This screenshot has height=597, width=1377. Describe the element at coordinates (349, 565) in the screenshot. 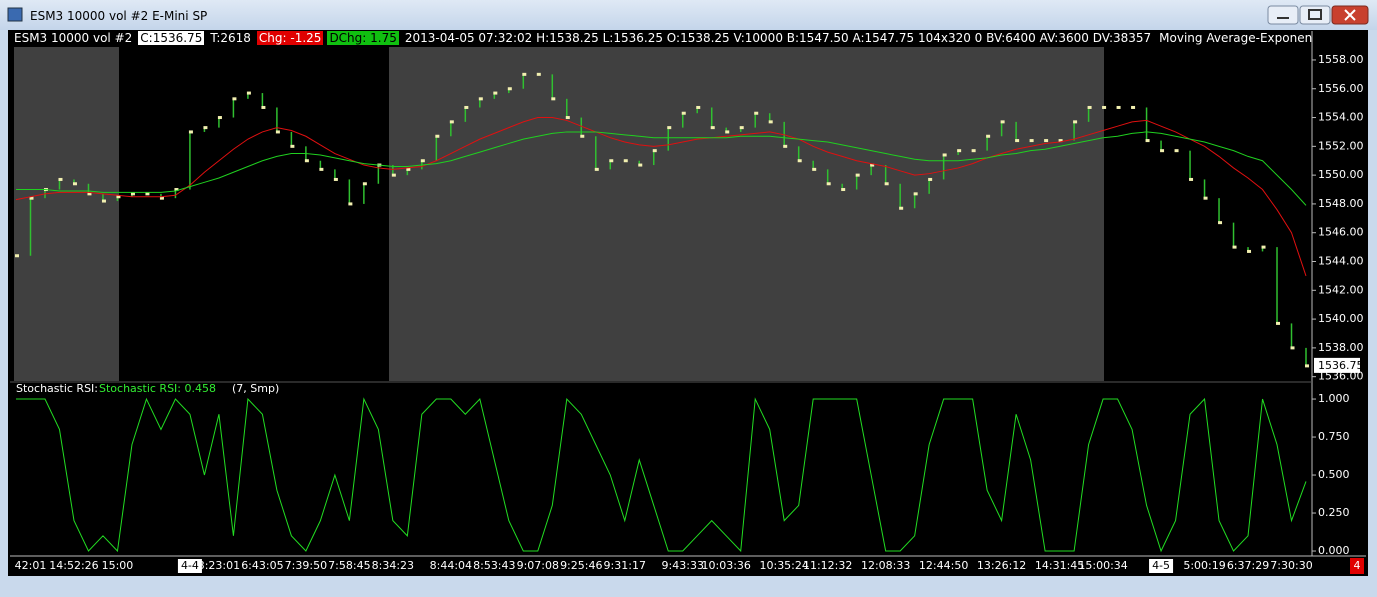

I see `x-tick-label: 7:58:45` at that location.